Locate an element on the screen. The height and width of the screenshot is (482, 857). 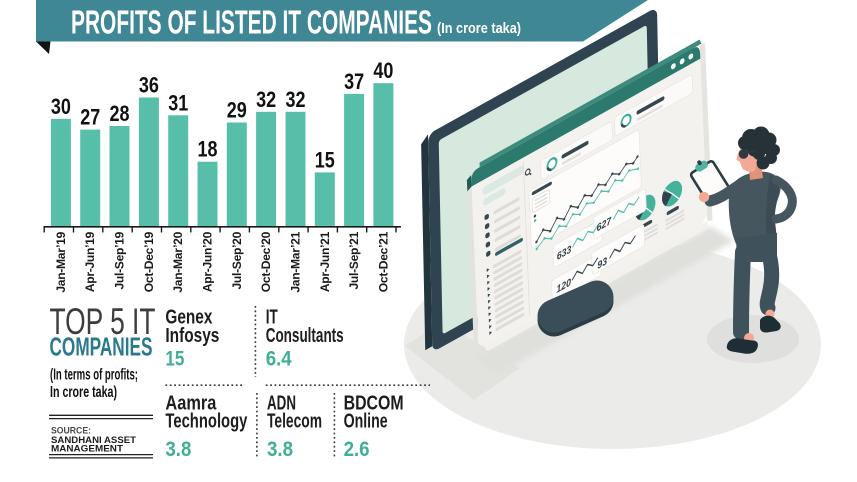
svg-text: Jul-Sep’20 is located at coordinates (237, 260).